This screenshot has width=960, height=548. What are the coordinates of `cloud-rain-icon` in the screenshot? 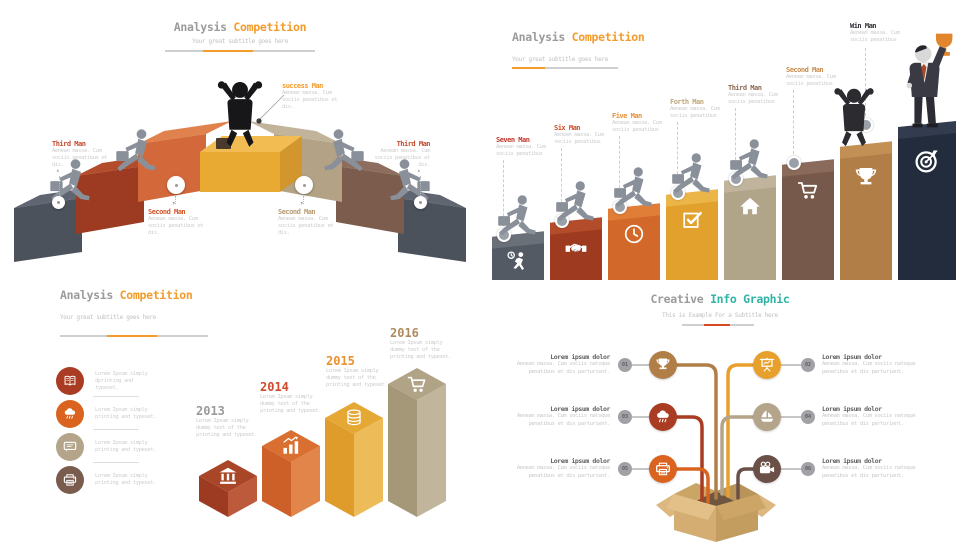 It's located at (70, 414).